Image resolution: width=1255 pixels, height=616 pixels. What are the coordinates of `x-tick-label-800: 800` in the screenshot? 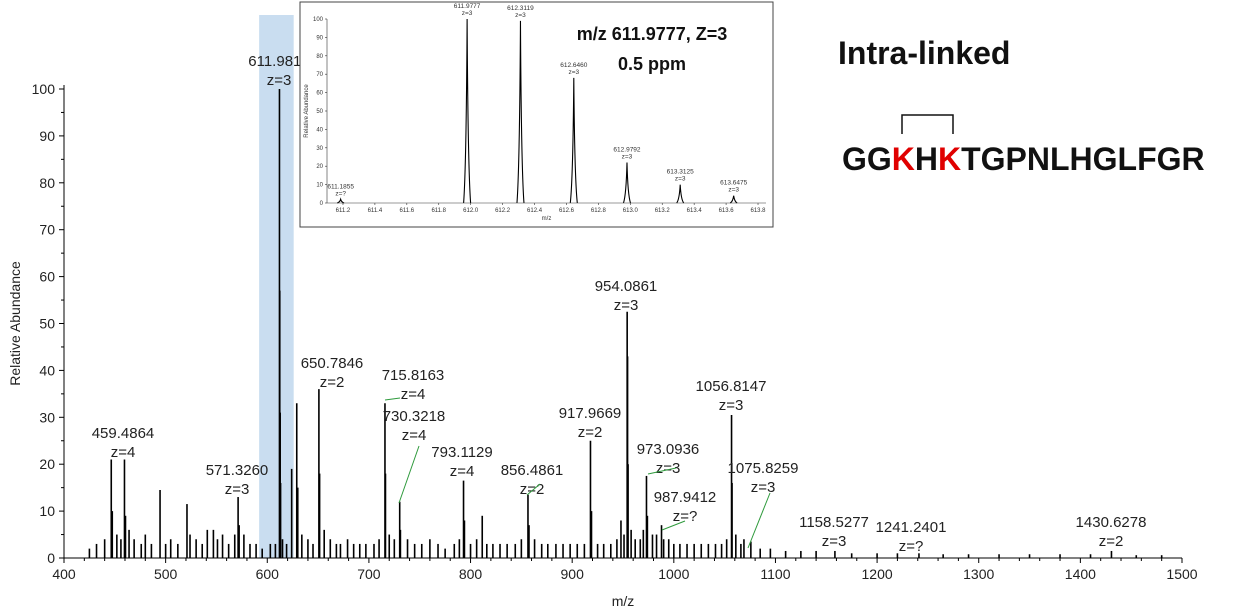 It's located at (471, 574).